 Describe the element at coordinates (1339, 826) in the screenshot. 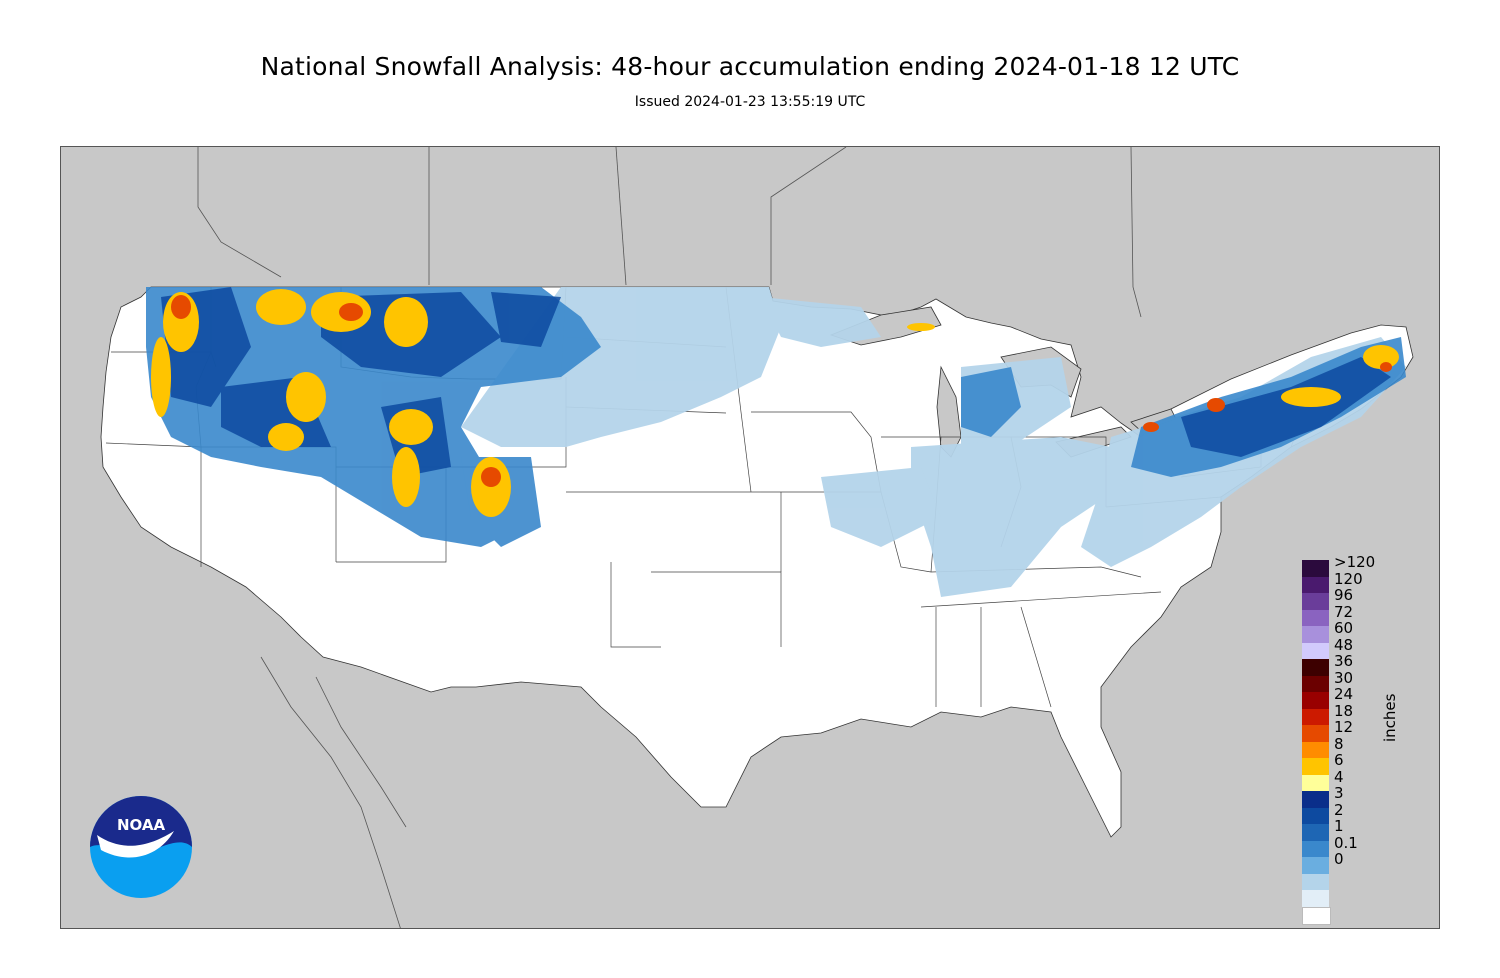

I see `legend-label: 1` at that location.